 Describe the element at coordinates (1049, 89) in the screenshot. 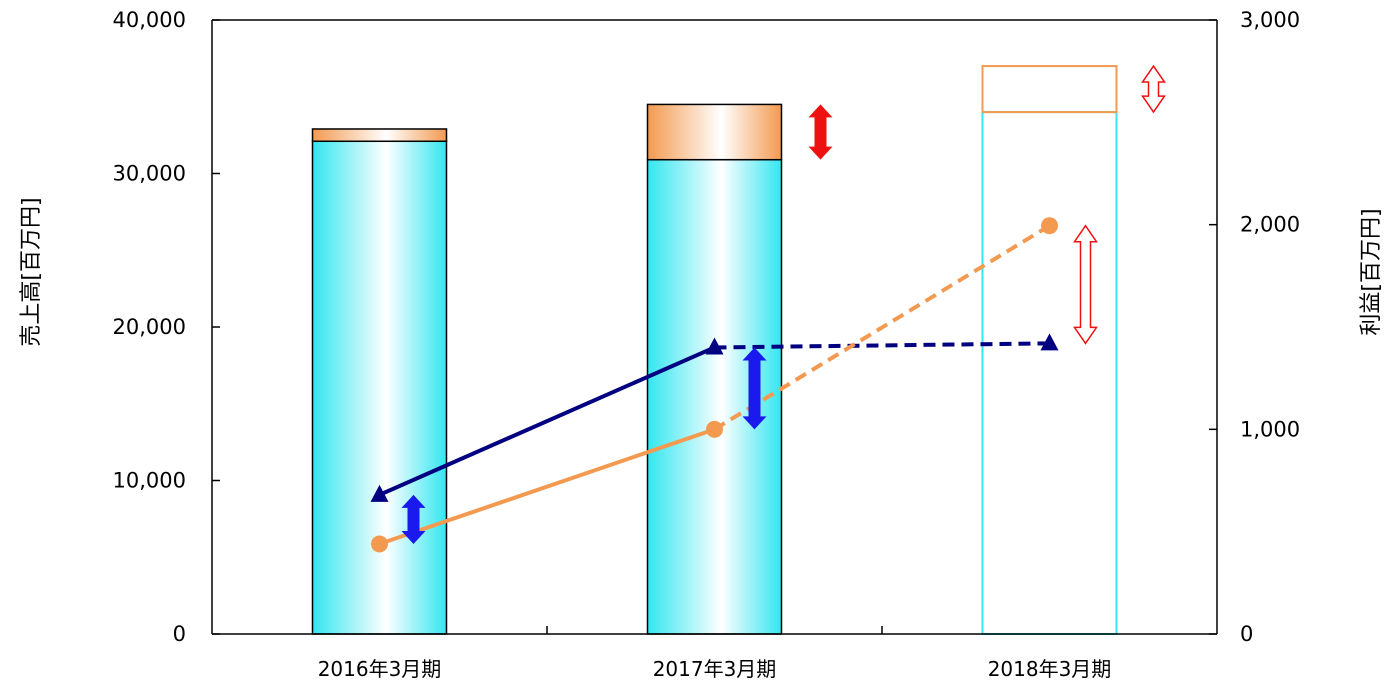

I see `bar-top-forecast` at that location.